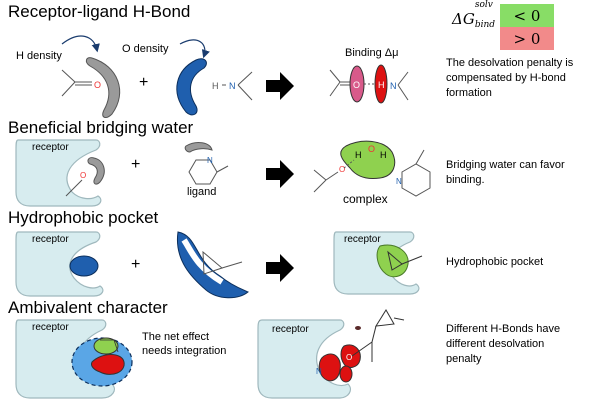  What do you see at coordinates (96, 171) in the screenshot?
I see `grey-crescent-row2` at bounding box center [96, 171].